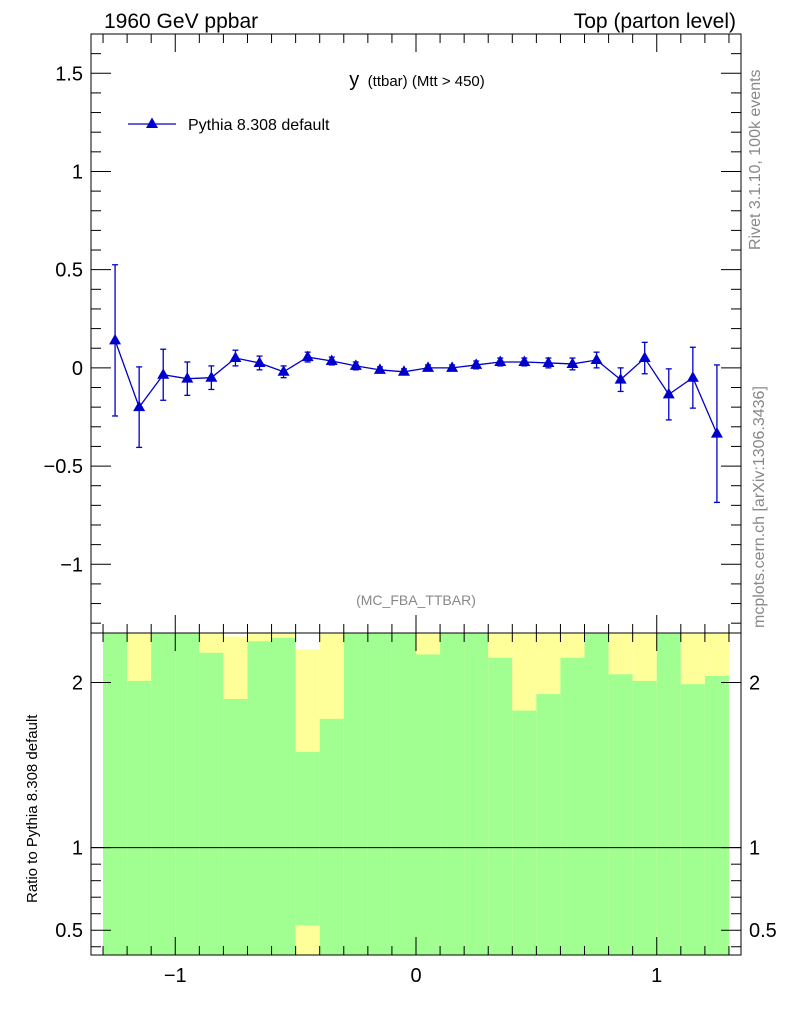  I want to click on plot-title-main: y, so click(354, 80).